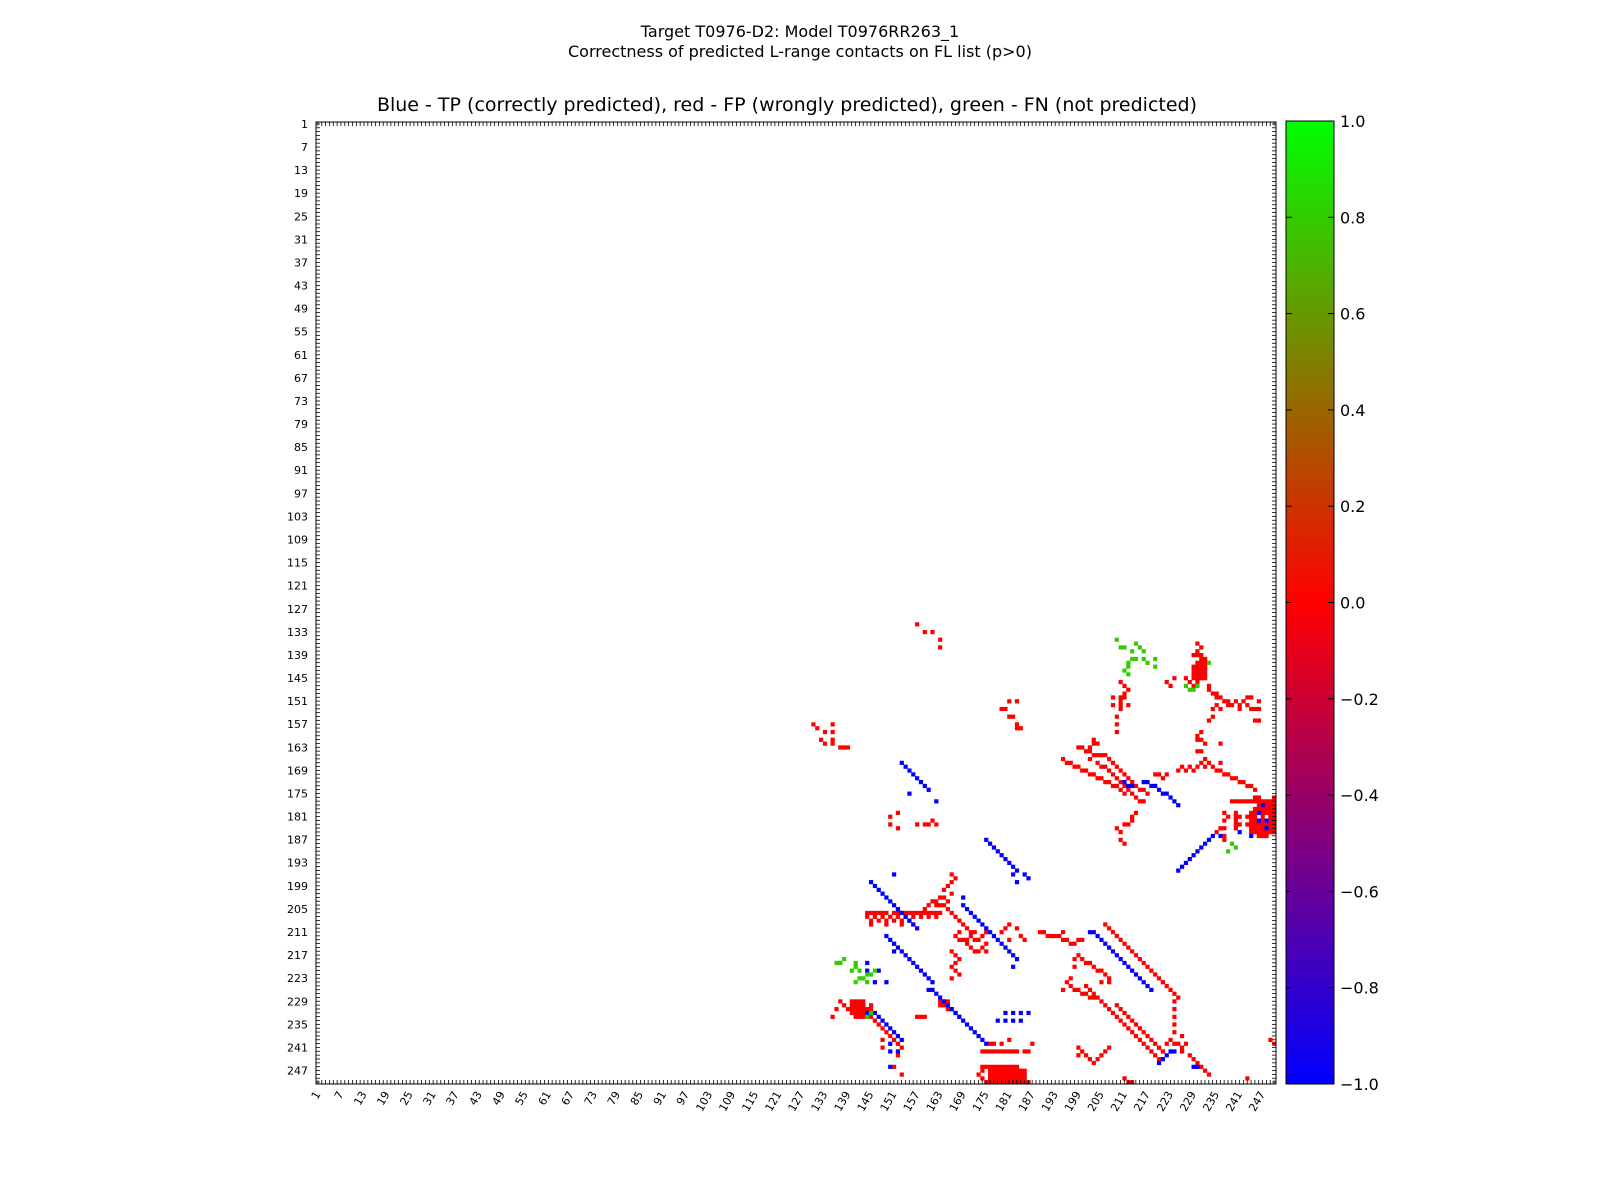 This screenshot has height=1200, width=1600. I want to click on y-tick-label: 151, so click(297, 701).